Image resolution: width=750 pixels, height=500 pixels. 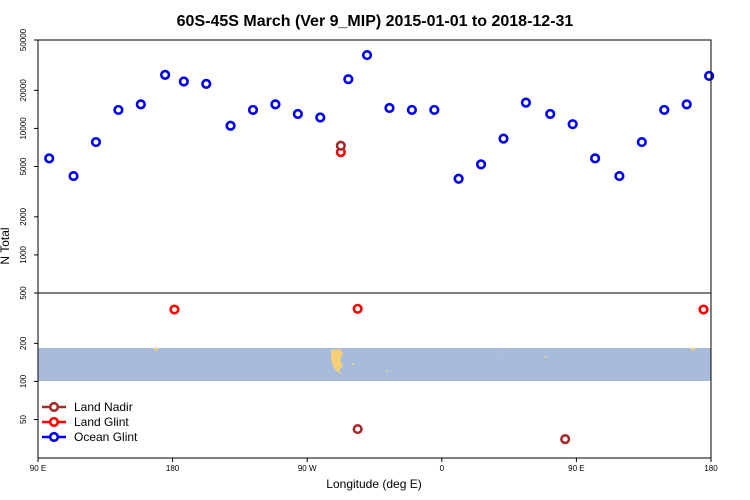 What do you see at coordinates (23, 166) in the screenshot?
I see `y-tick-label: 5000` at bounding box center [23, 166].